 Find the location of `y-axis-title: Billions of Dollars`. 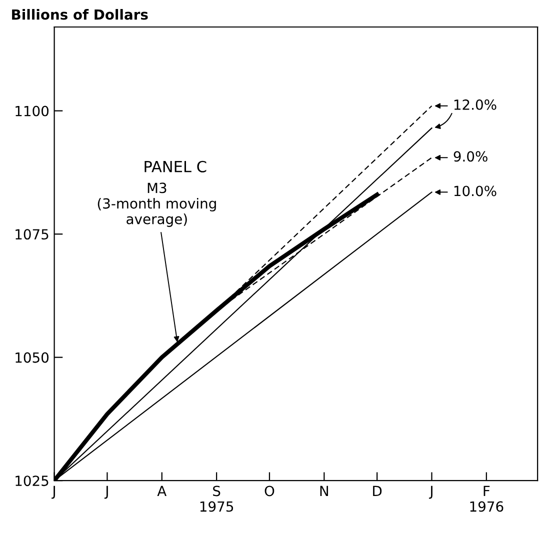

y-axis-title: Billions of Dollars is located at coordinates (80, 14).